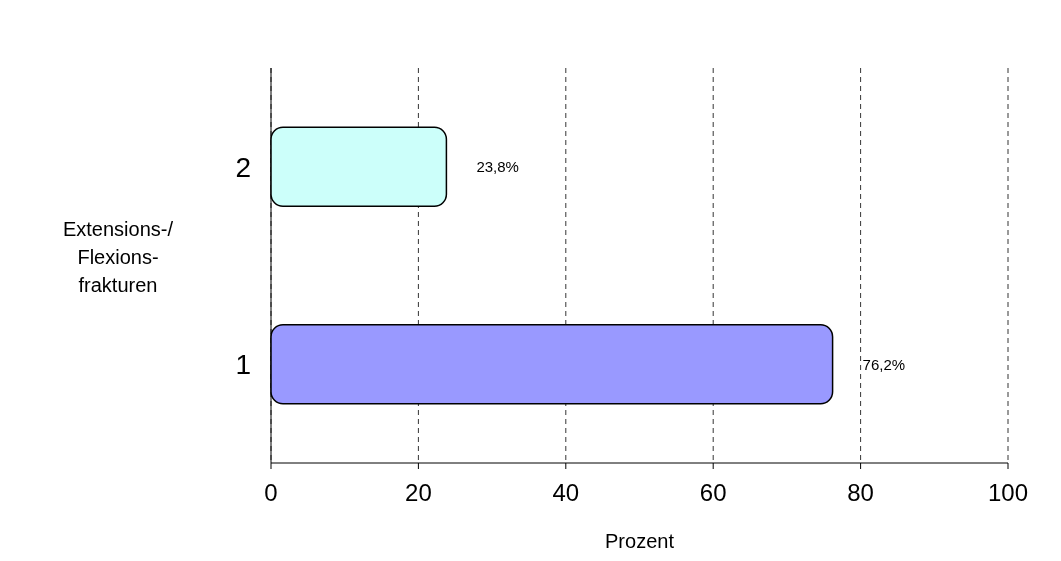 This screenshot has height=561, width=1061. What do you see at coordinates (243, 365) in the screenshot?
I see `y-tick-label: 1` at bounding box center [243, 365].